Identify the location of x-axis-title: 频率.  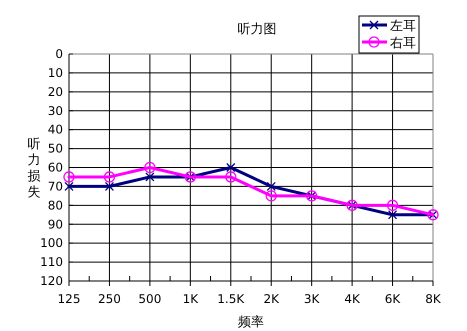
(251, 322).